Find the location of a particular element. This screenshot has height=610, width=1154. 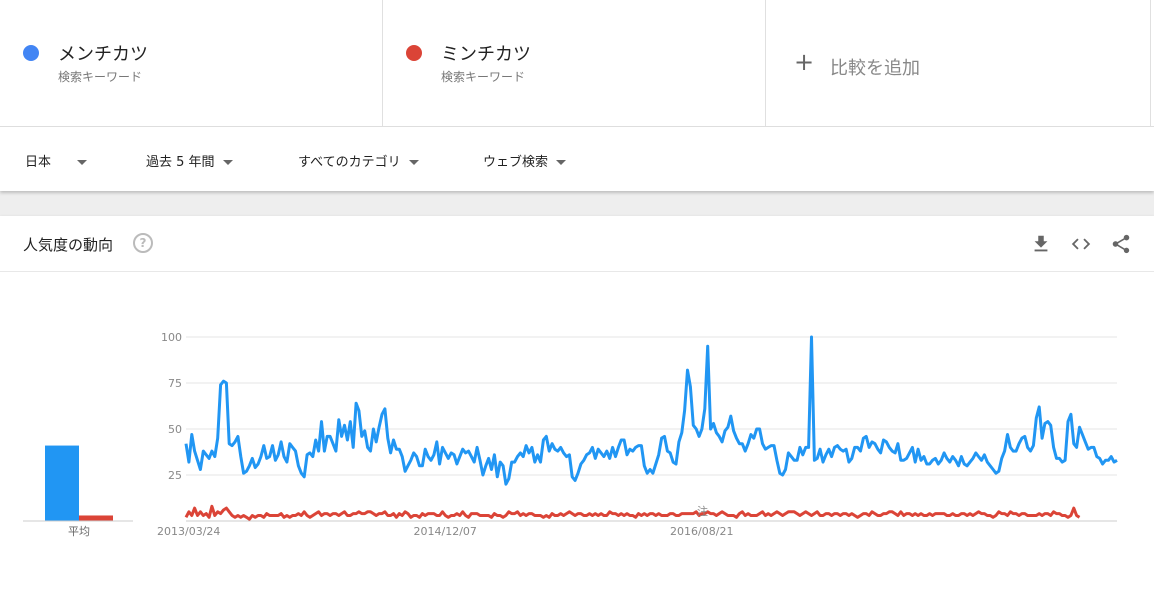

plus-icon: + is located at coordinates (804, 62).